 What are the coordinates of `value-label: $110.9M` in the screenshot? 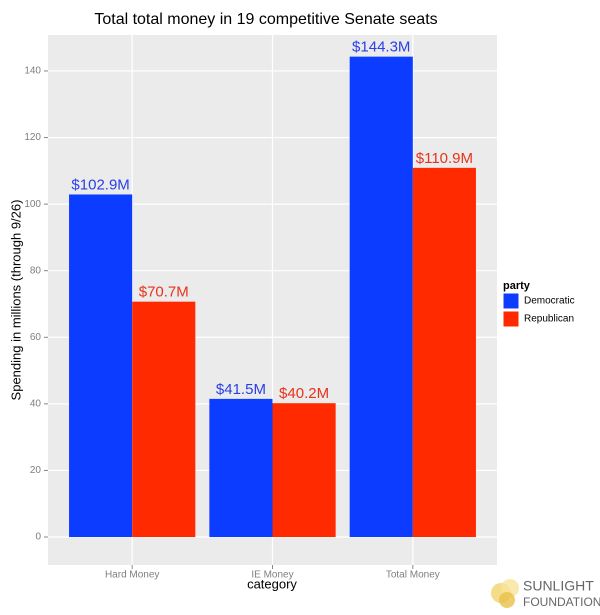 It's located at (444, 158).